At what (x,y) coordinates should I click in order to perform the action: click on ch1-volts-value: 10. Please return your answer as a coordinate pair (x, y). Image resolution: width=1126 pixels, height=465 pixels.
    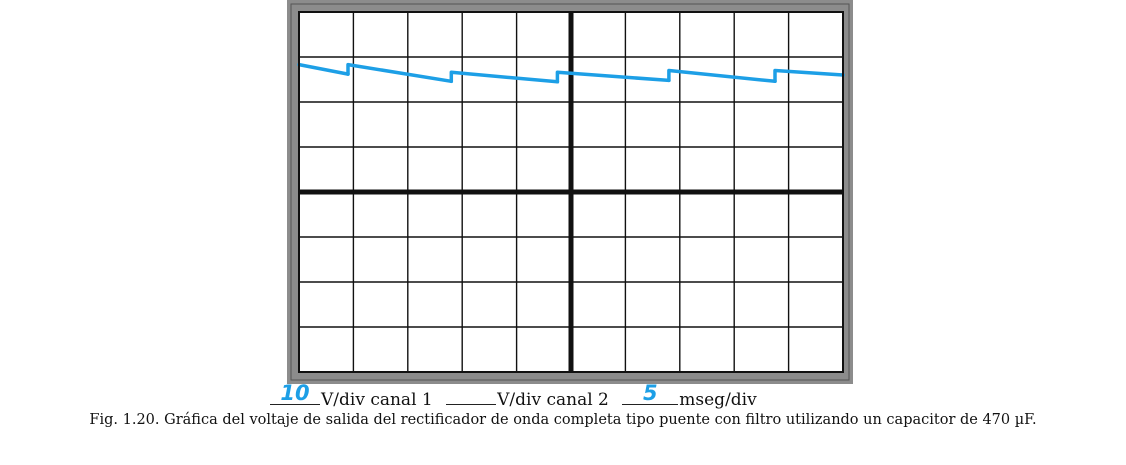
    Looking at the image, I should click on (295, 393).